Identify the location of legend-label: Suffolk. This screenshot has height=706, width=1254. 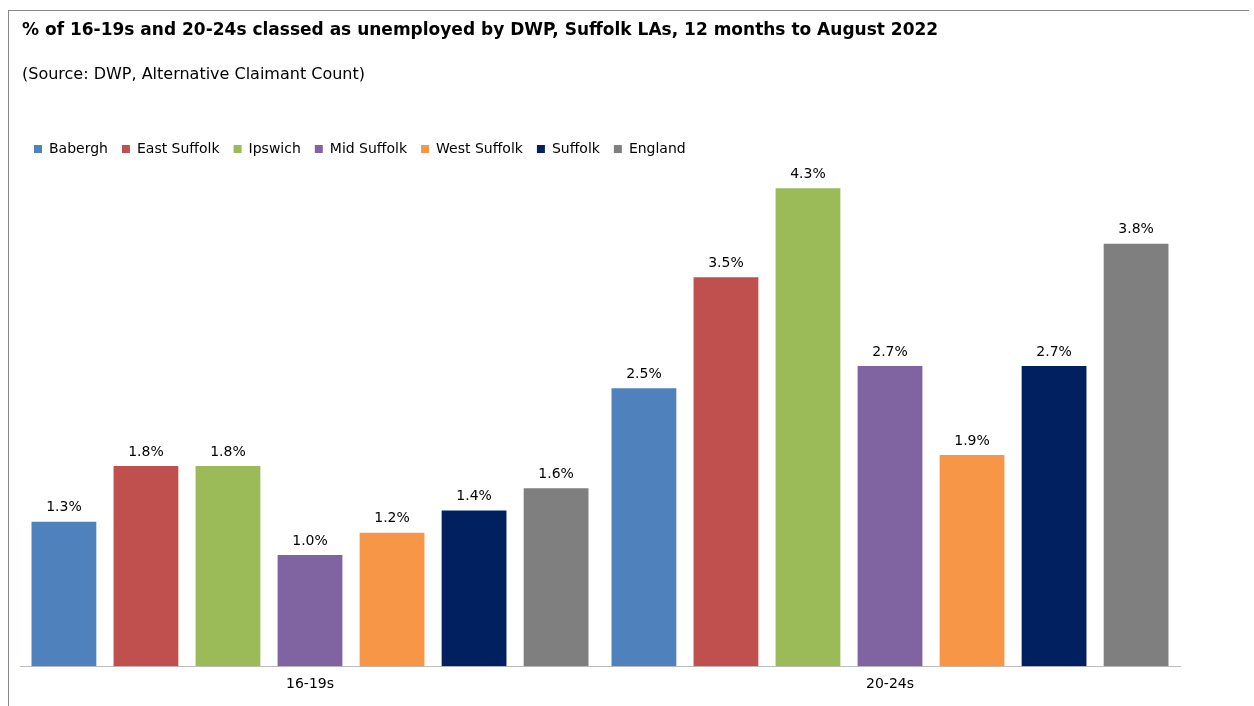
(576, 147).